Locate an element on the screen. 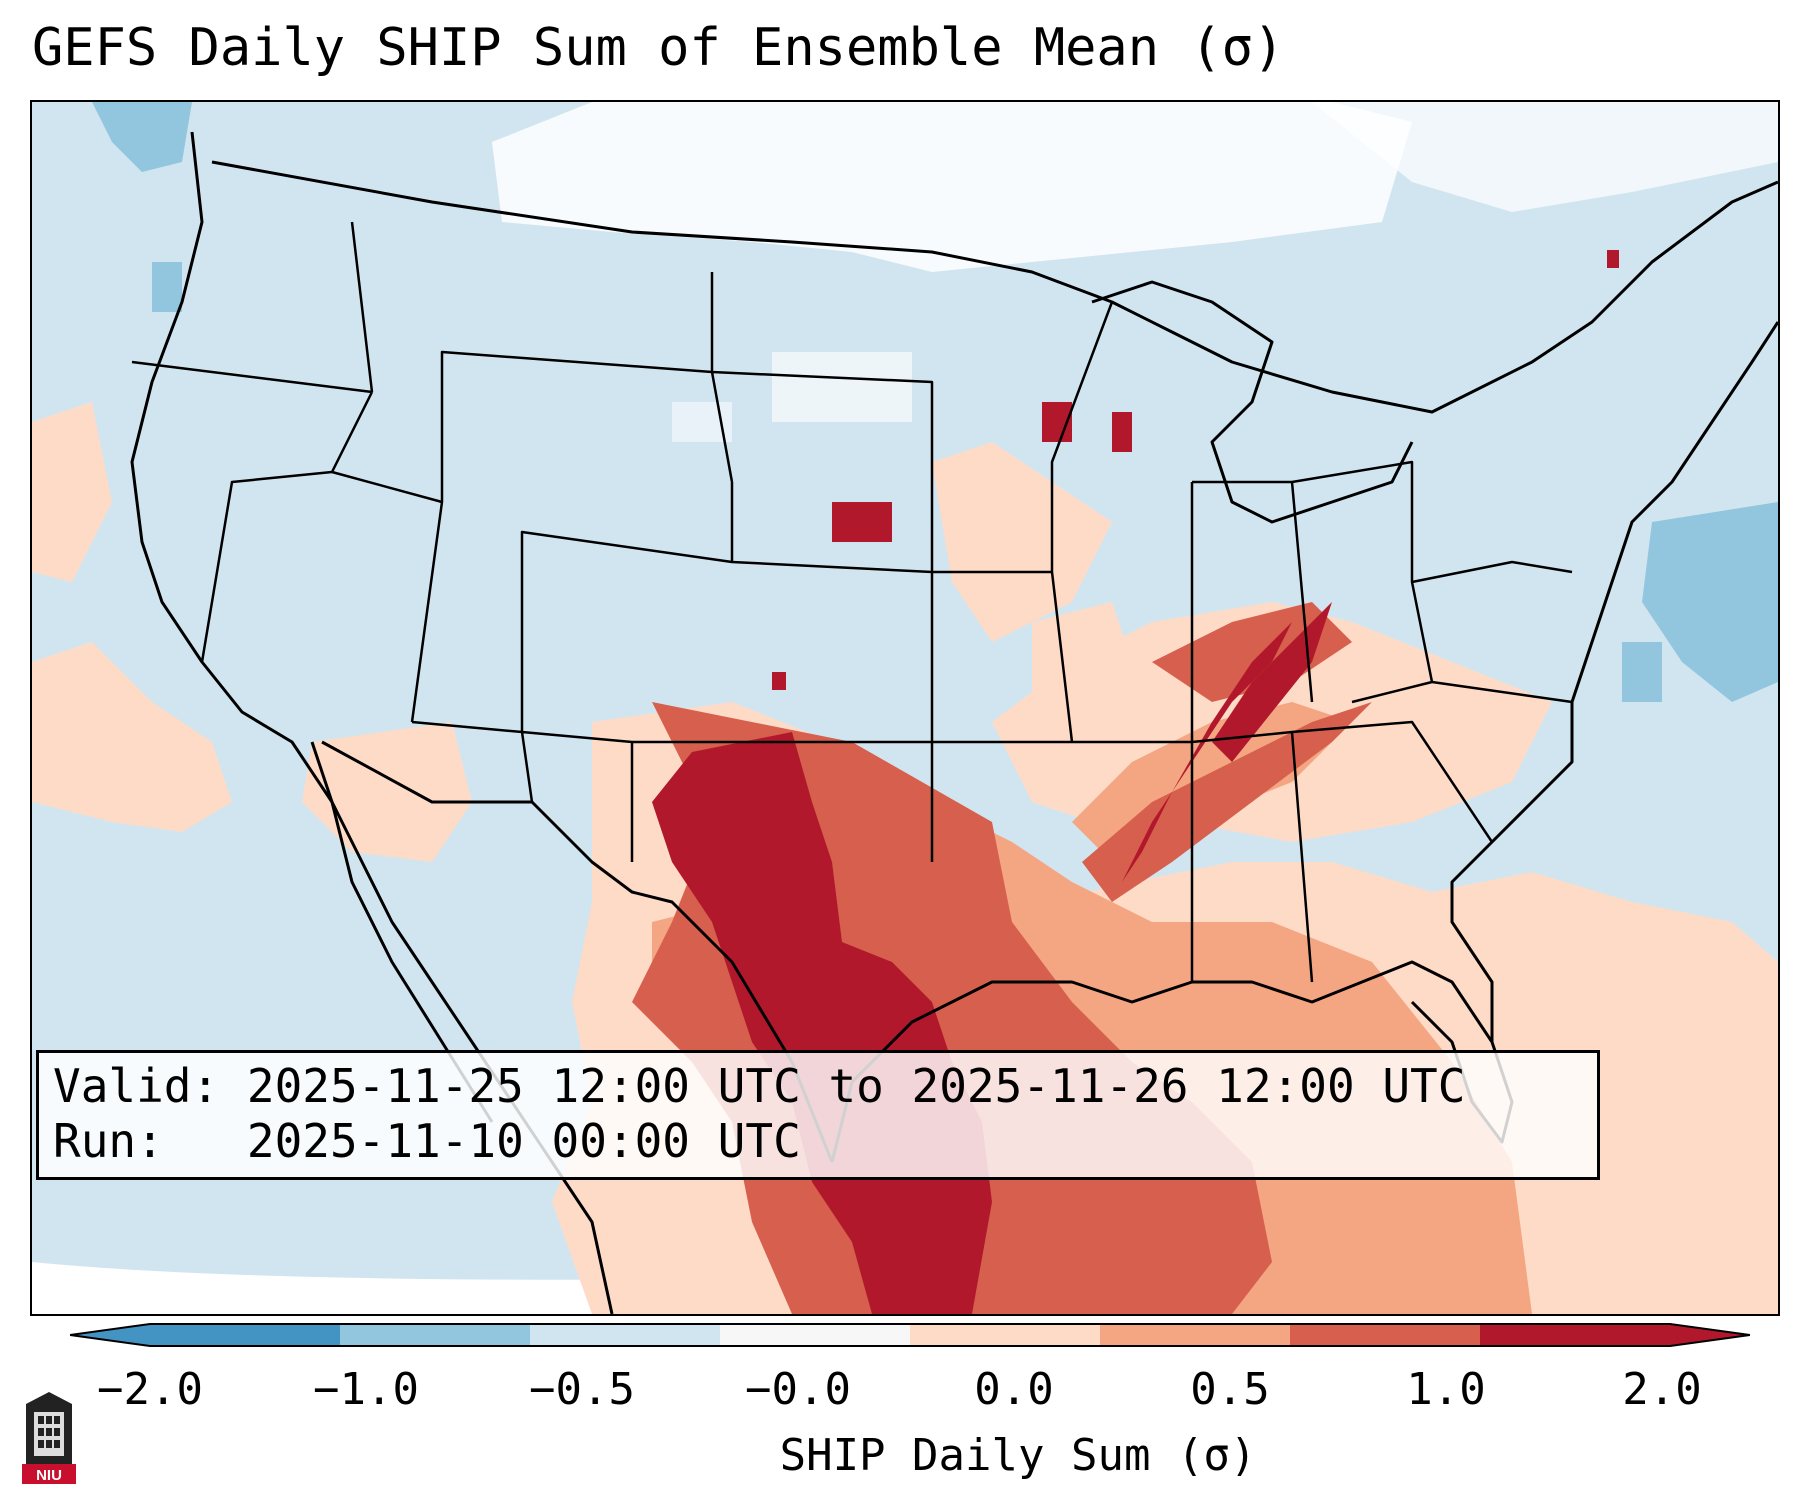  run-value: 2025-11-10 00:00 UTC is located at coordinates (523, 1141).